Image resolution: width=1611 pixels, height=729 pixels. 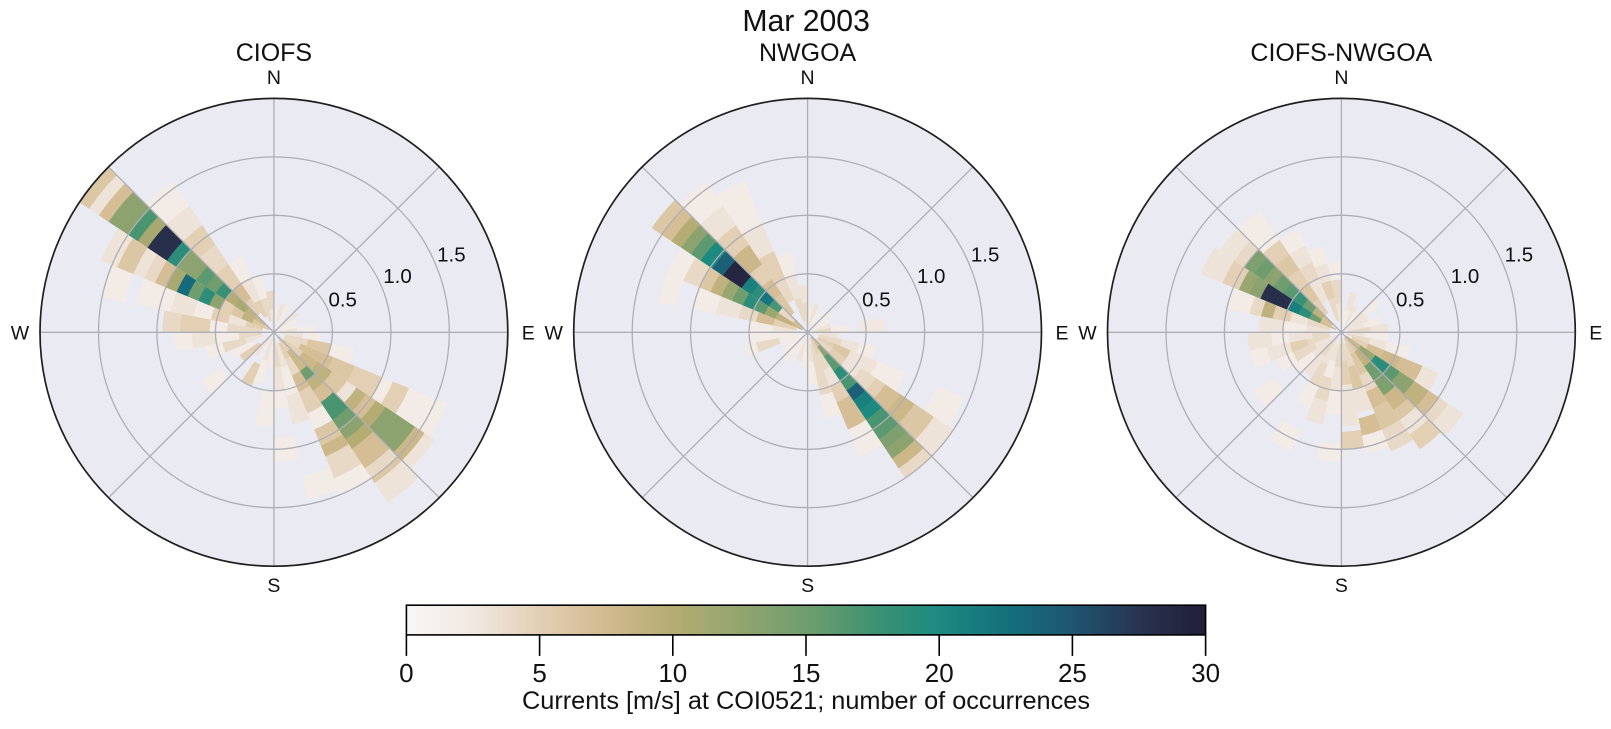 I want to click on svg-text: 10, so click(x=672, y=673).